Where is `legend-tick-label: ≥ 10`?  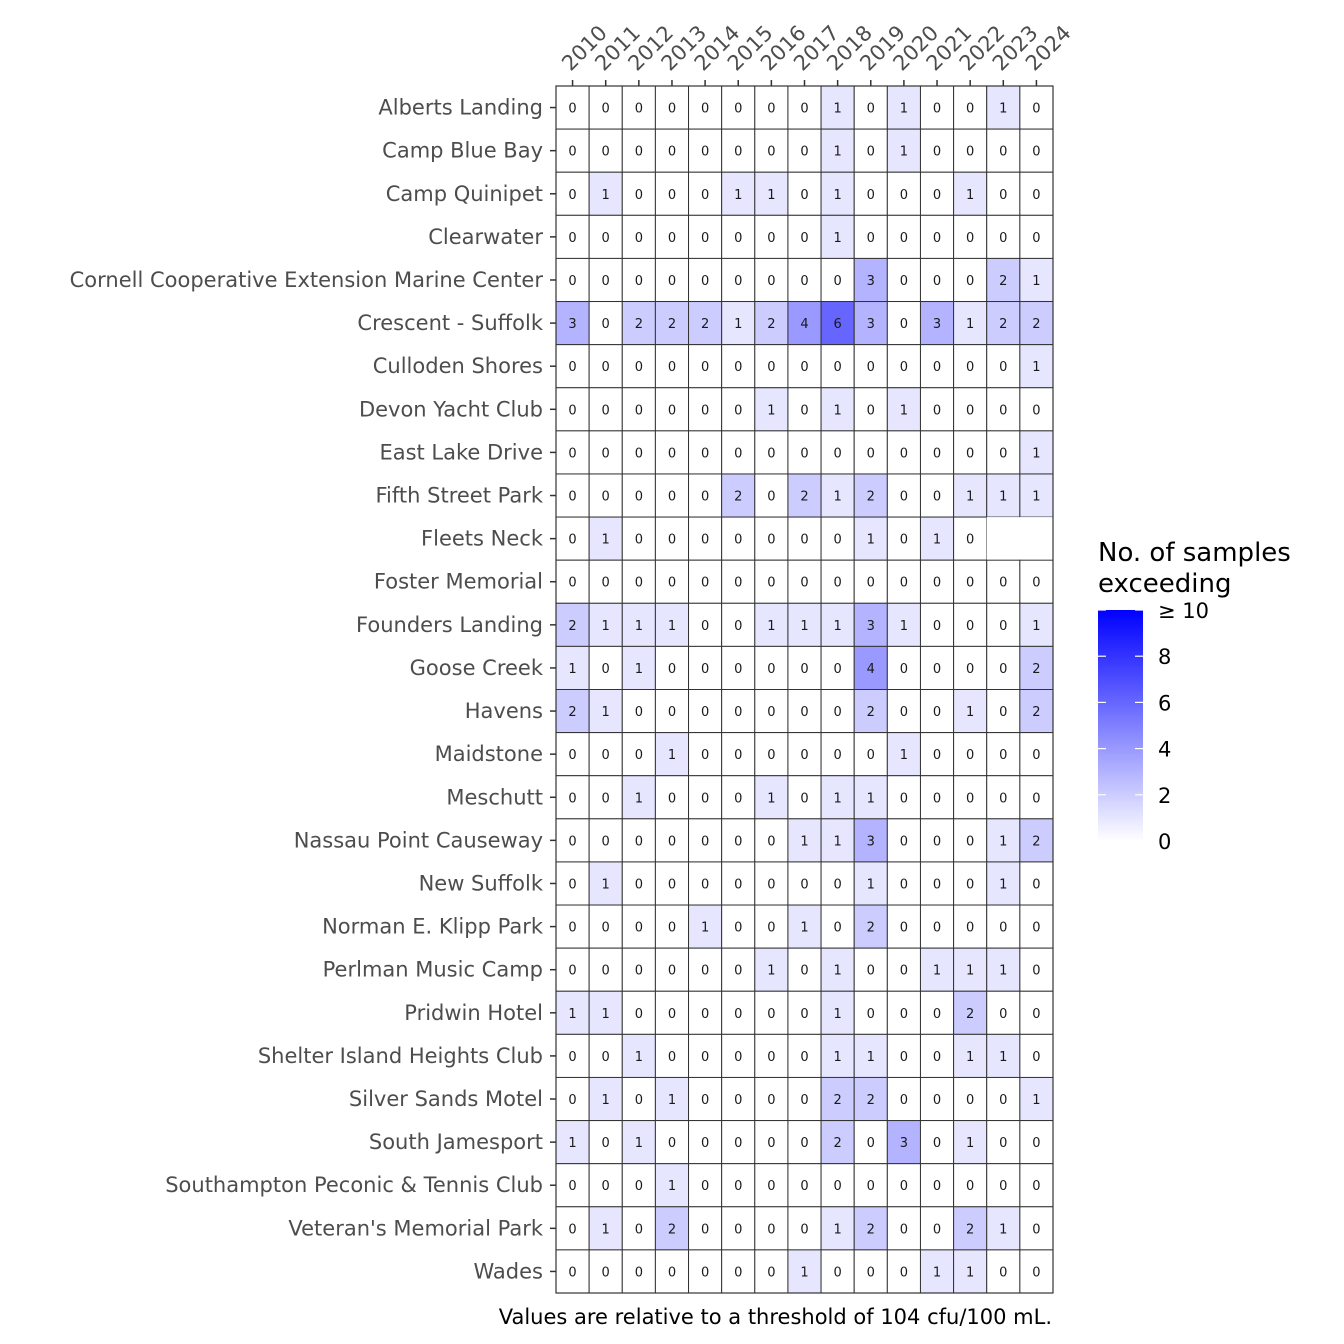
legend-tick-label: ≥ 10 is located at coordinates (1183, 611).